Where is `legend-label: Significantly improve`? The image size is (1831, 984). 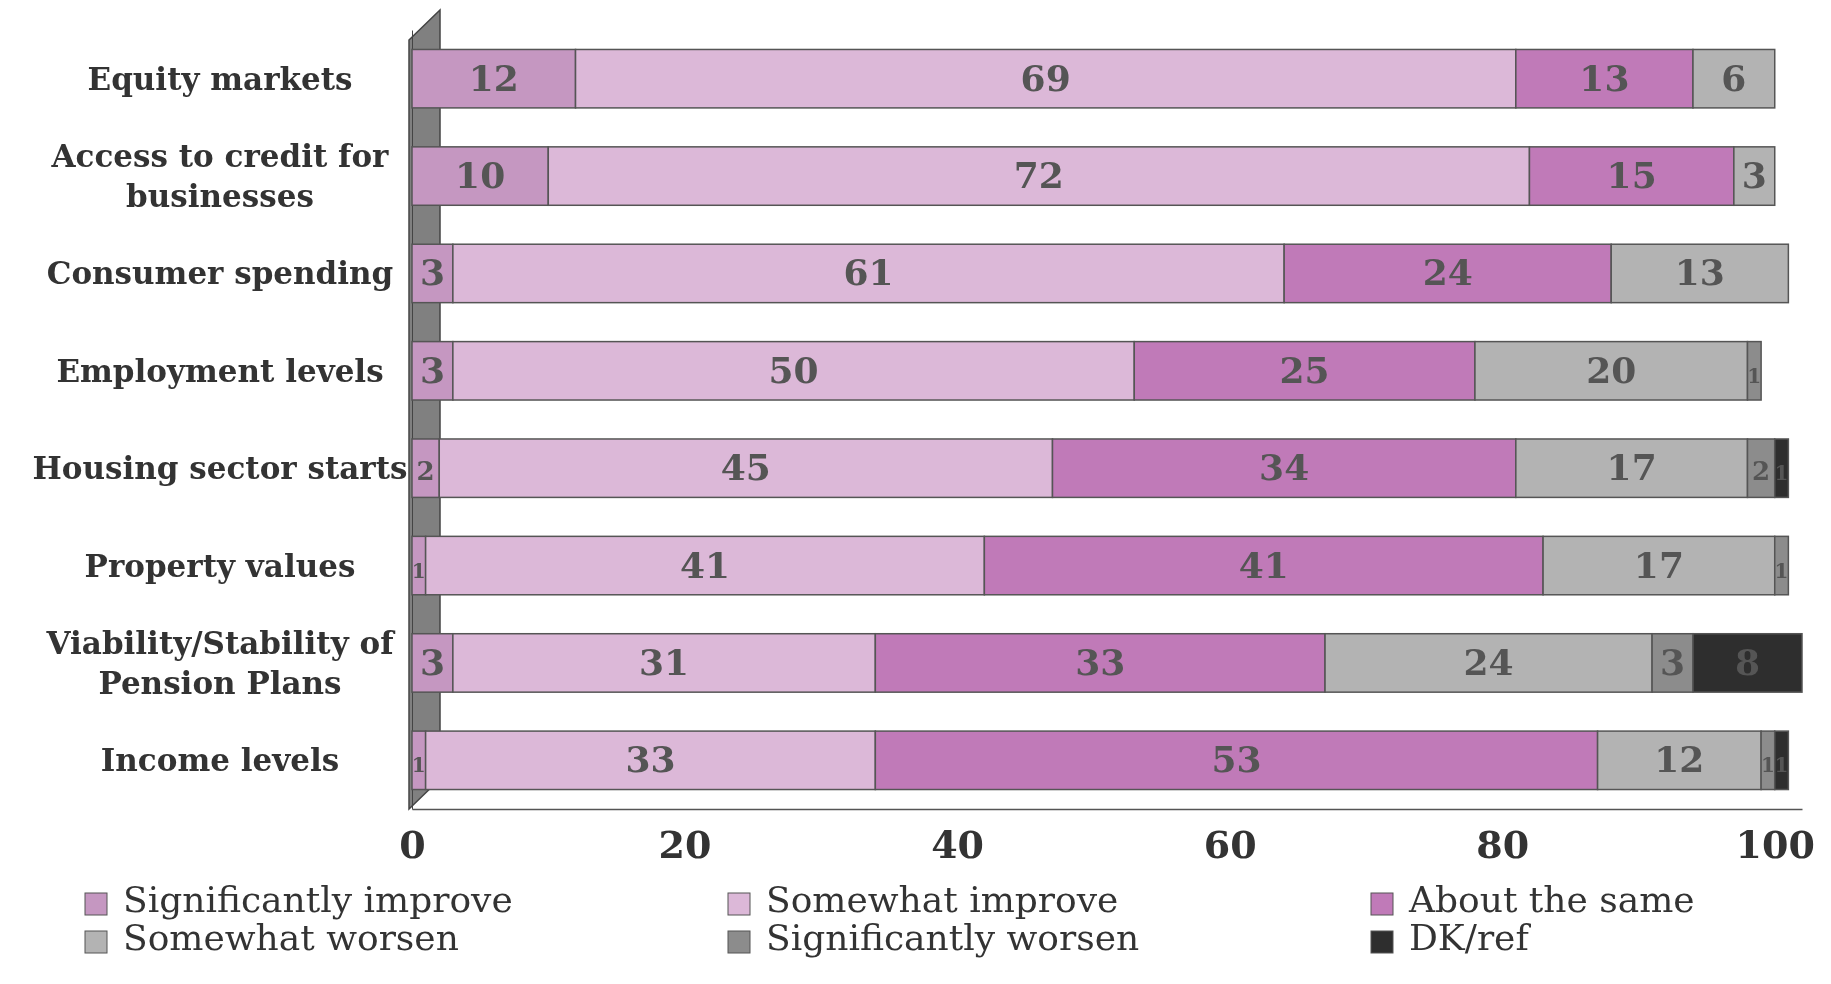 legend-label: Significantly improve is located at coordinates (318, 899).